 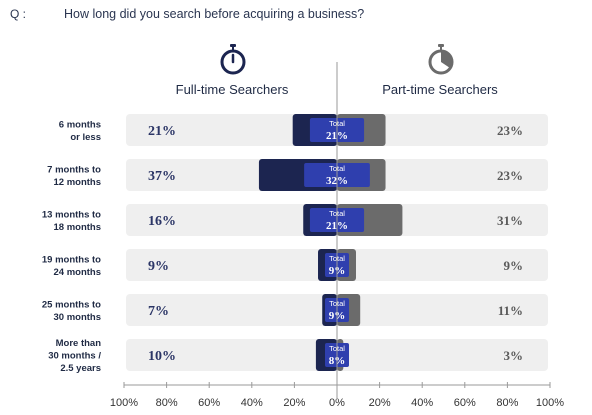 What do you see at coordinates (74, 356) in the screenshot?
I see `category-label: 30 months /` at bounding box center [74, 356].